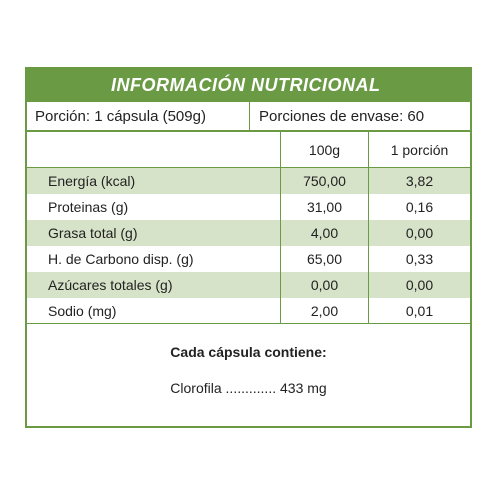 The image size is (500, 500). I want to click on table-row: Sodio (mg) 2,00 0,01, so click(248, 311).